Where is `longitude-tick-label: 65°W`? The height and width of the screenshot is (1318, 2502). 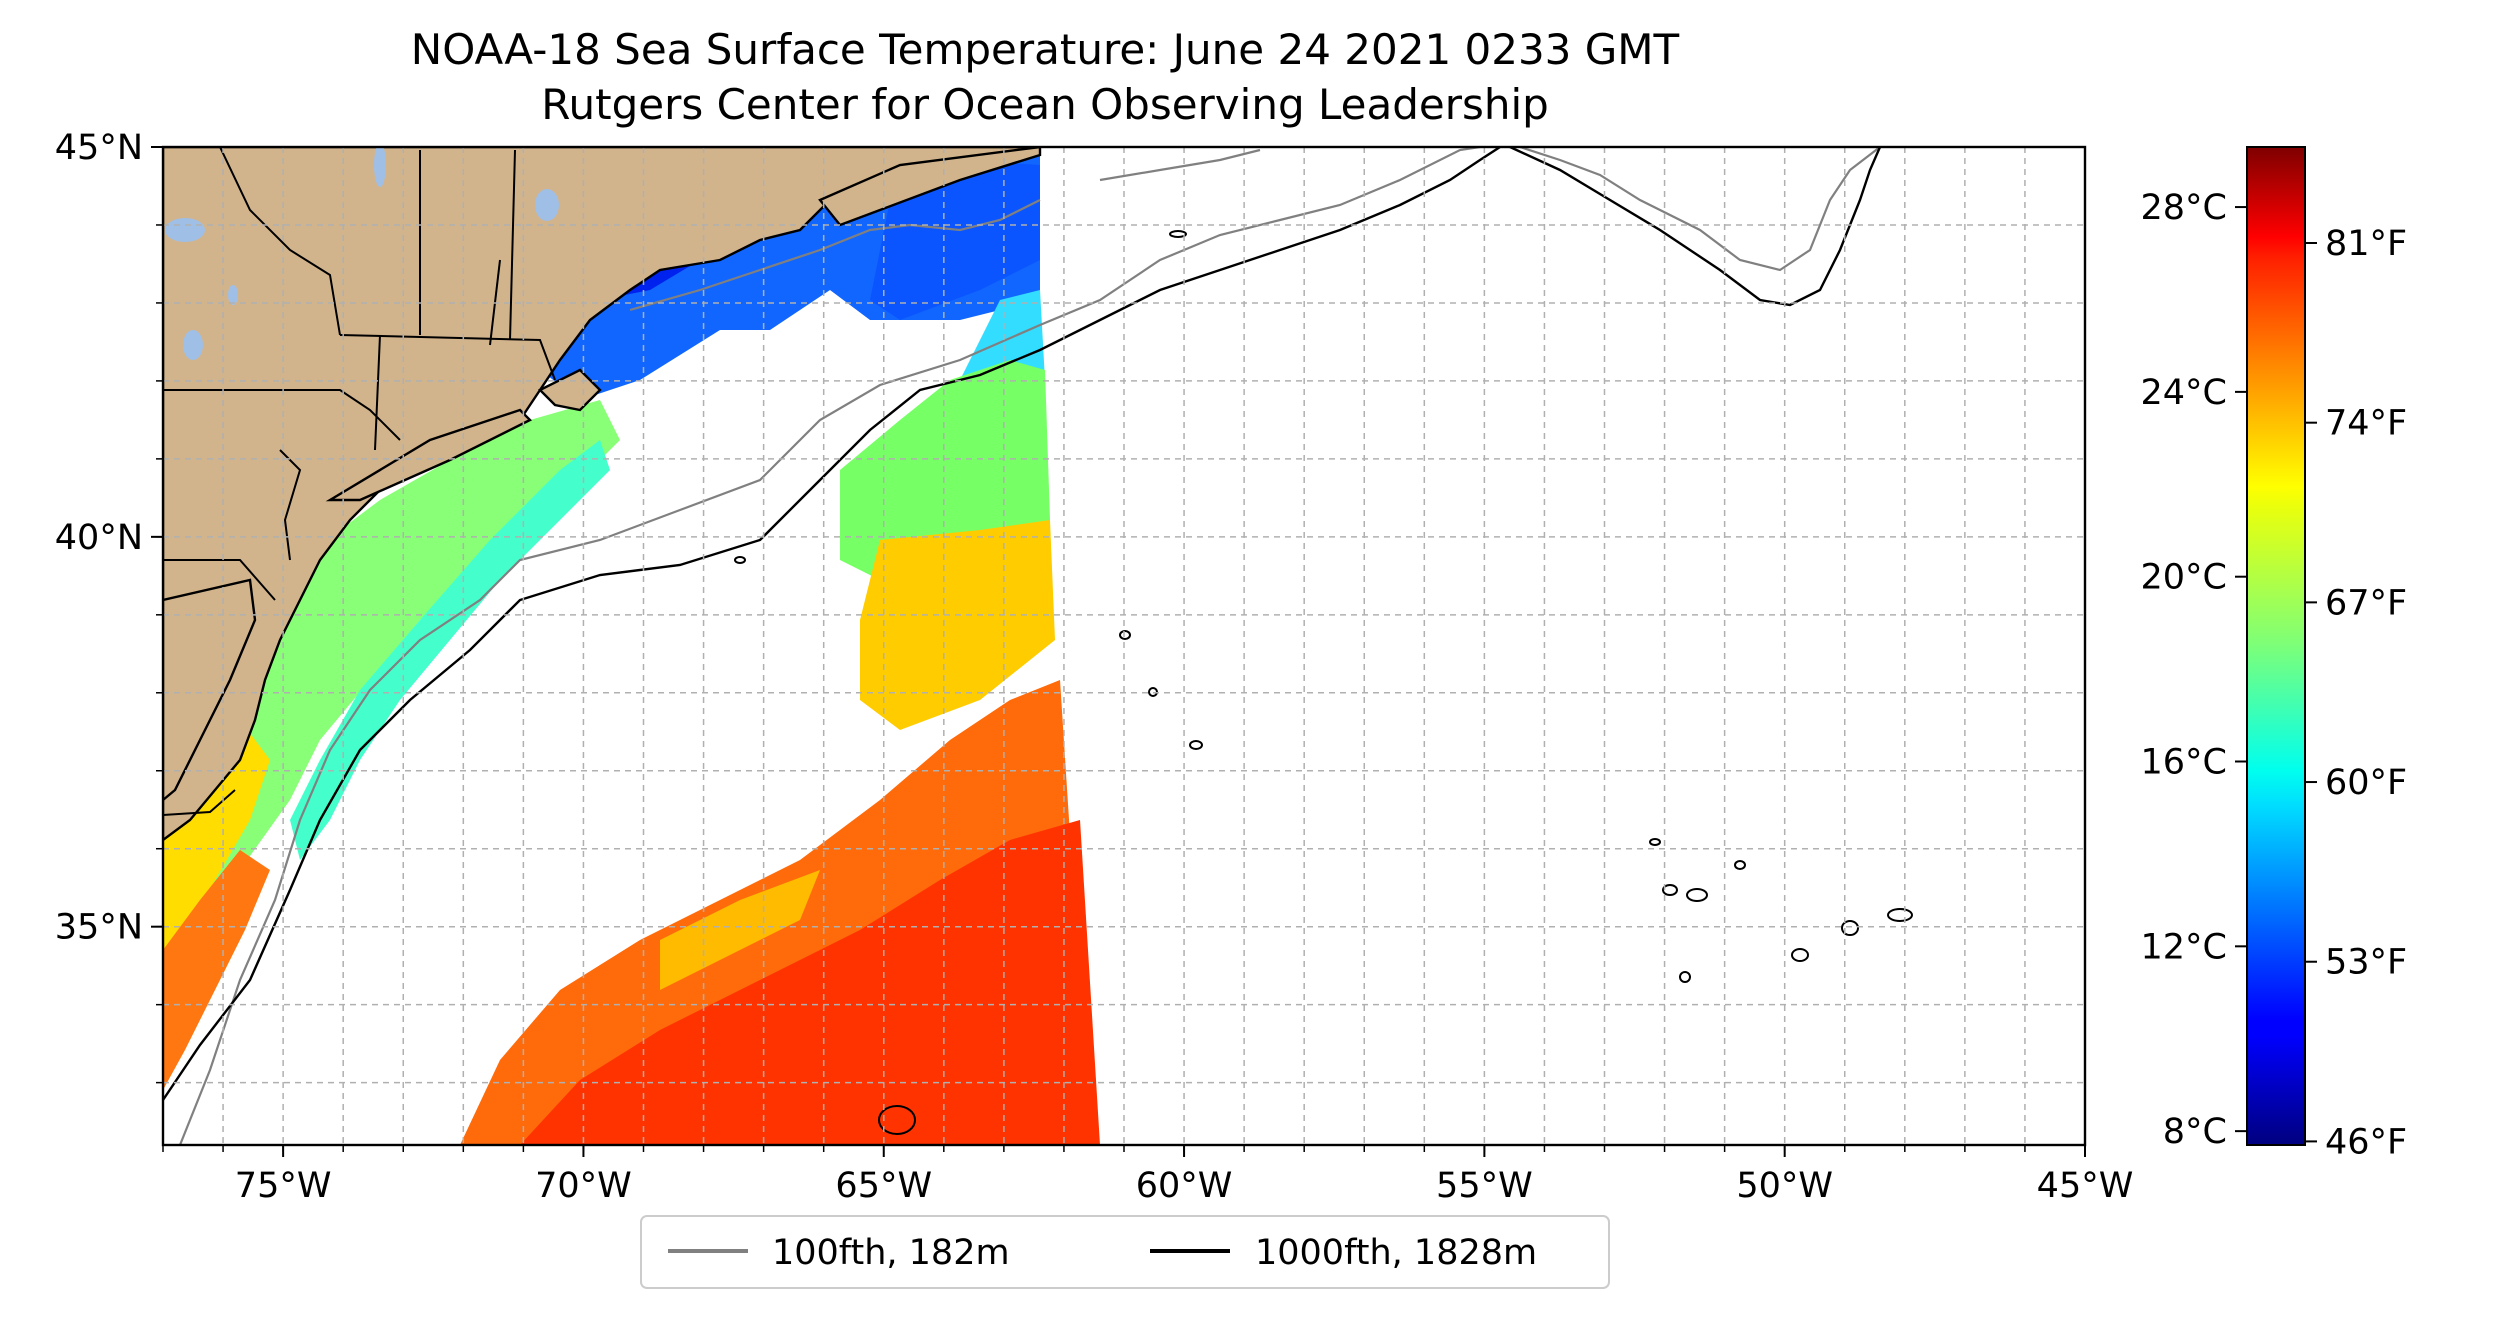 longitude-tick-label: 65°W is located at coordinates (883, 1186).